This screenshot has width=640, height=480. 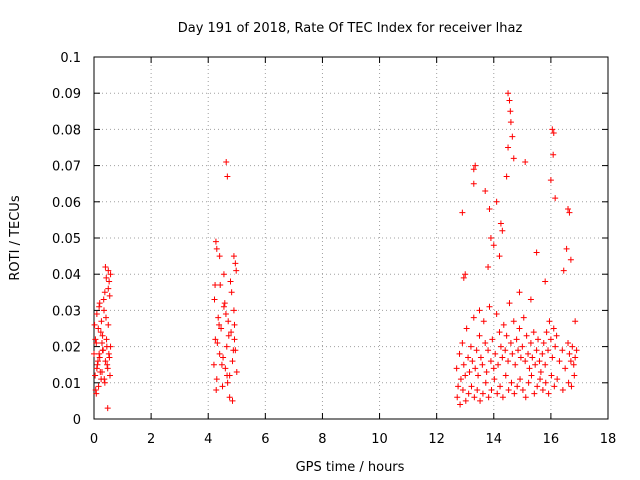 I want to click on x-tick-label: 4, so click(x=208, y=439).